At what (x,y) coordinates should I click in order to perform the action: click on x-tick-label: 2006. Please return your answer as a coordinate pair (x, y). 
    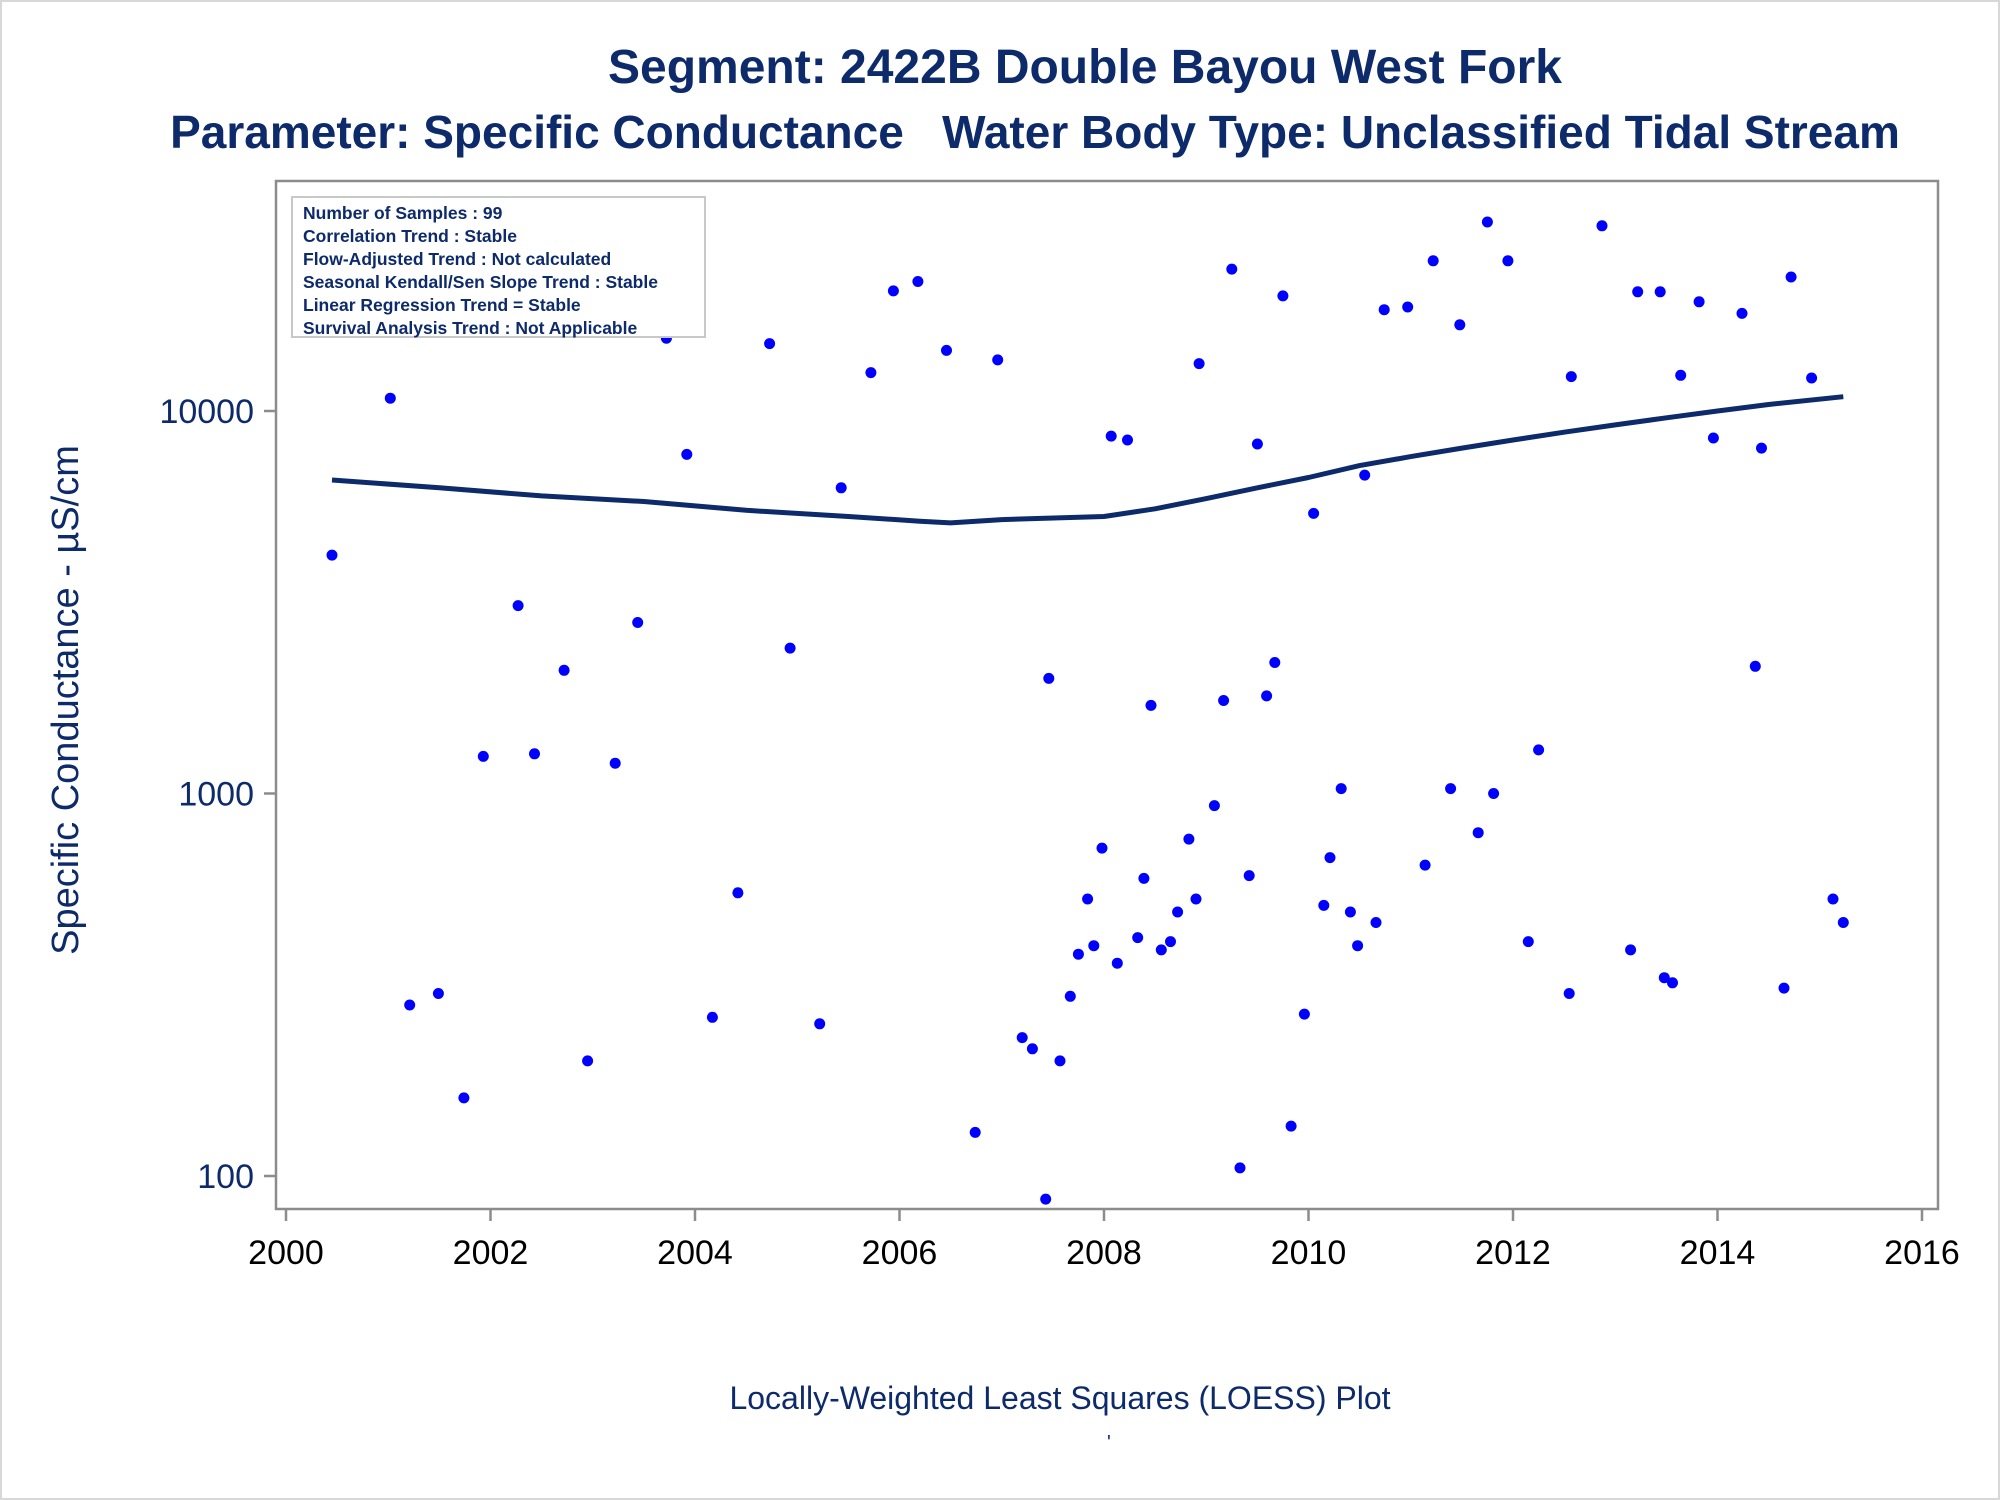
    Looking at the image, I should click on (900, 1253).